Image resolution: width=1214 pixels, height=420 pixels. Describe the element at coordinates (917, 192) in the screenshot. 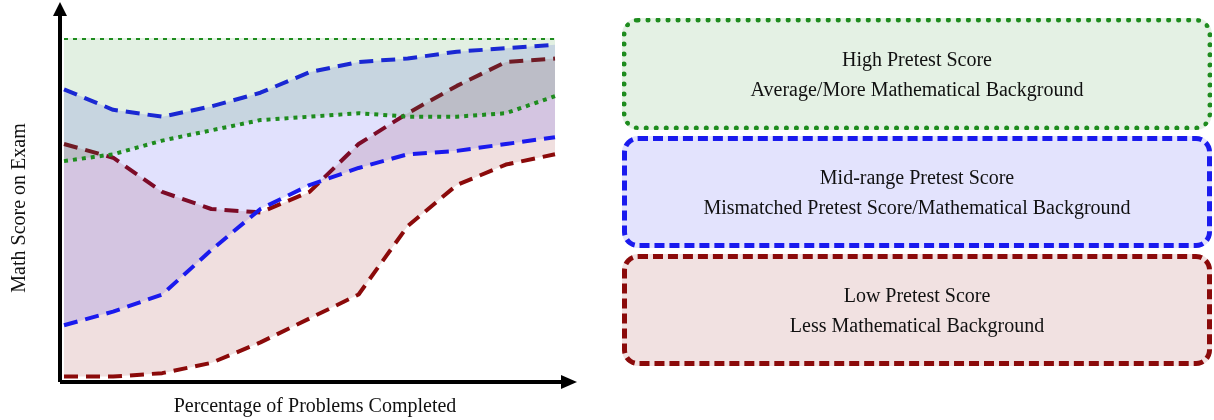

I see `text: Mid-range Pretest Score Mismatched Pretest Score/Mathematical Background` at that location.